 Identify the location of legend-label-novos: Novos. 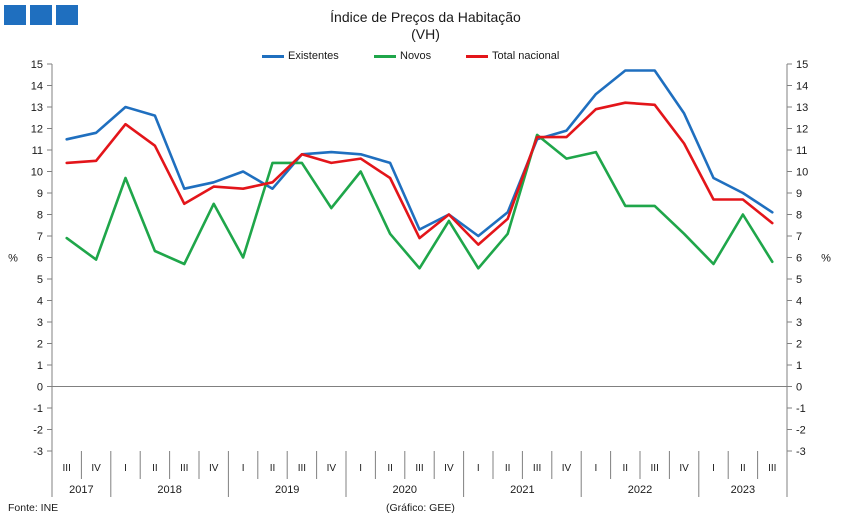
(416, 56).